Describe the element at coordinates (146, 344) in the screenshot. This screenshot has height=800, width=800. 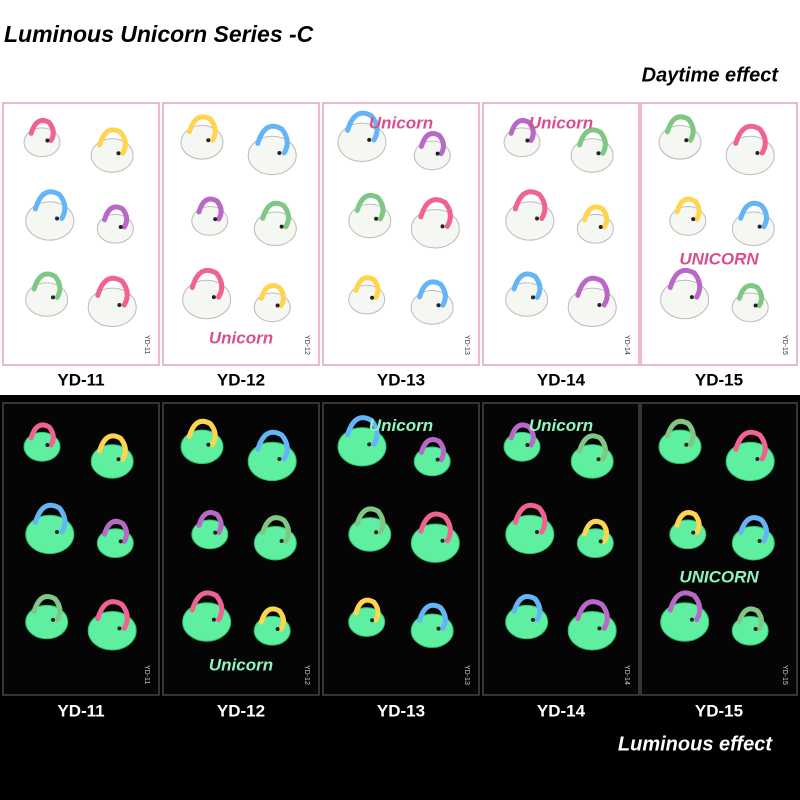
I see `sheet-code-small: YD-11` at that location.